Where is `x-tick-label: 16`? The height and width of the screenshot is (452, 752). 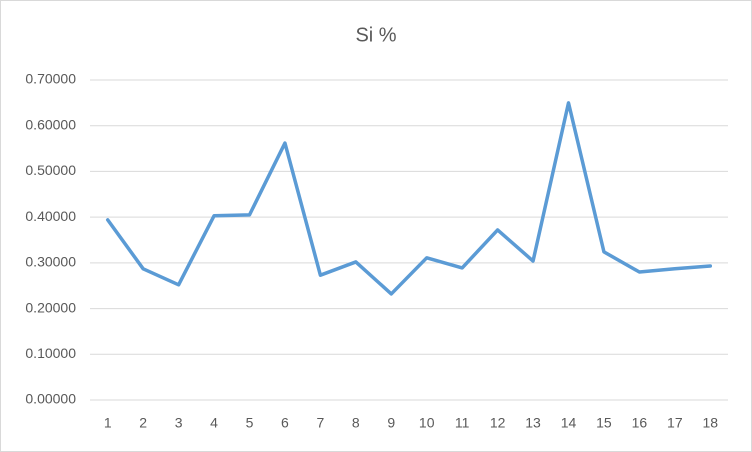
x-tick-label: 16 is located at coordinates (640, 423).